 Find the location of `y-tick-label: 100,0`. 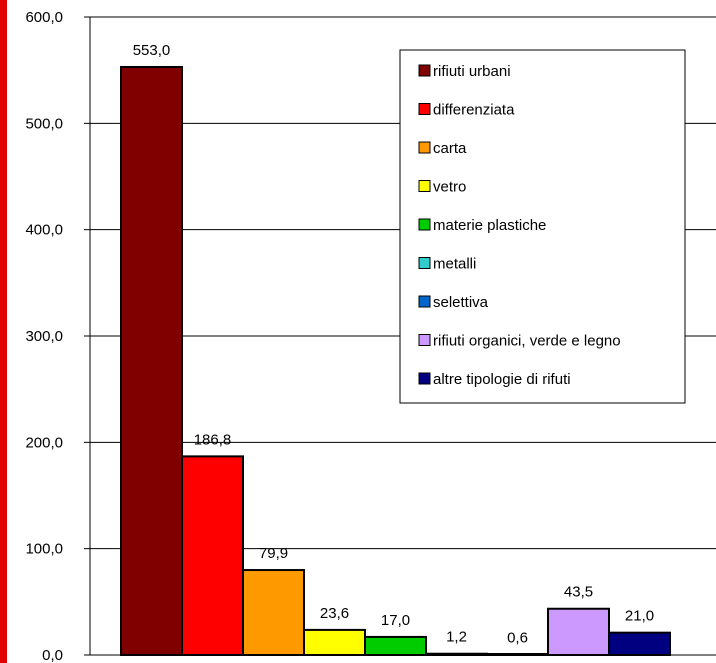

y-tick-label: 100,0 is located at coordinates (44, 549).